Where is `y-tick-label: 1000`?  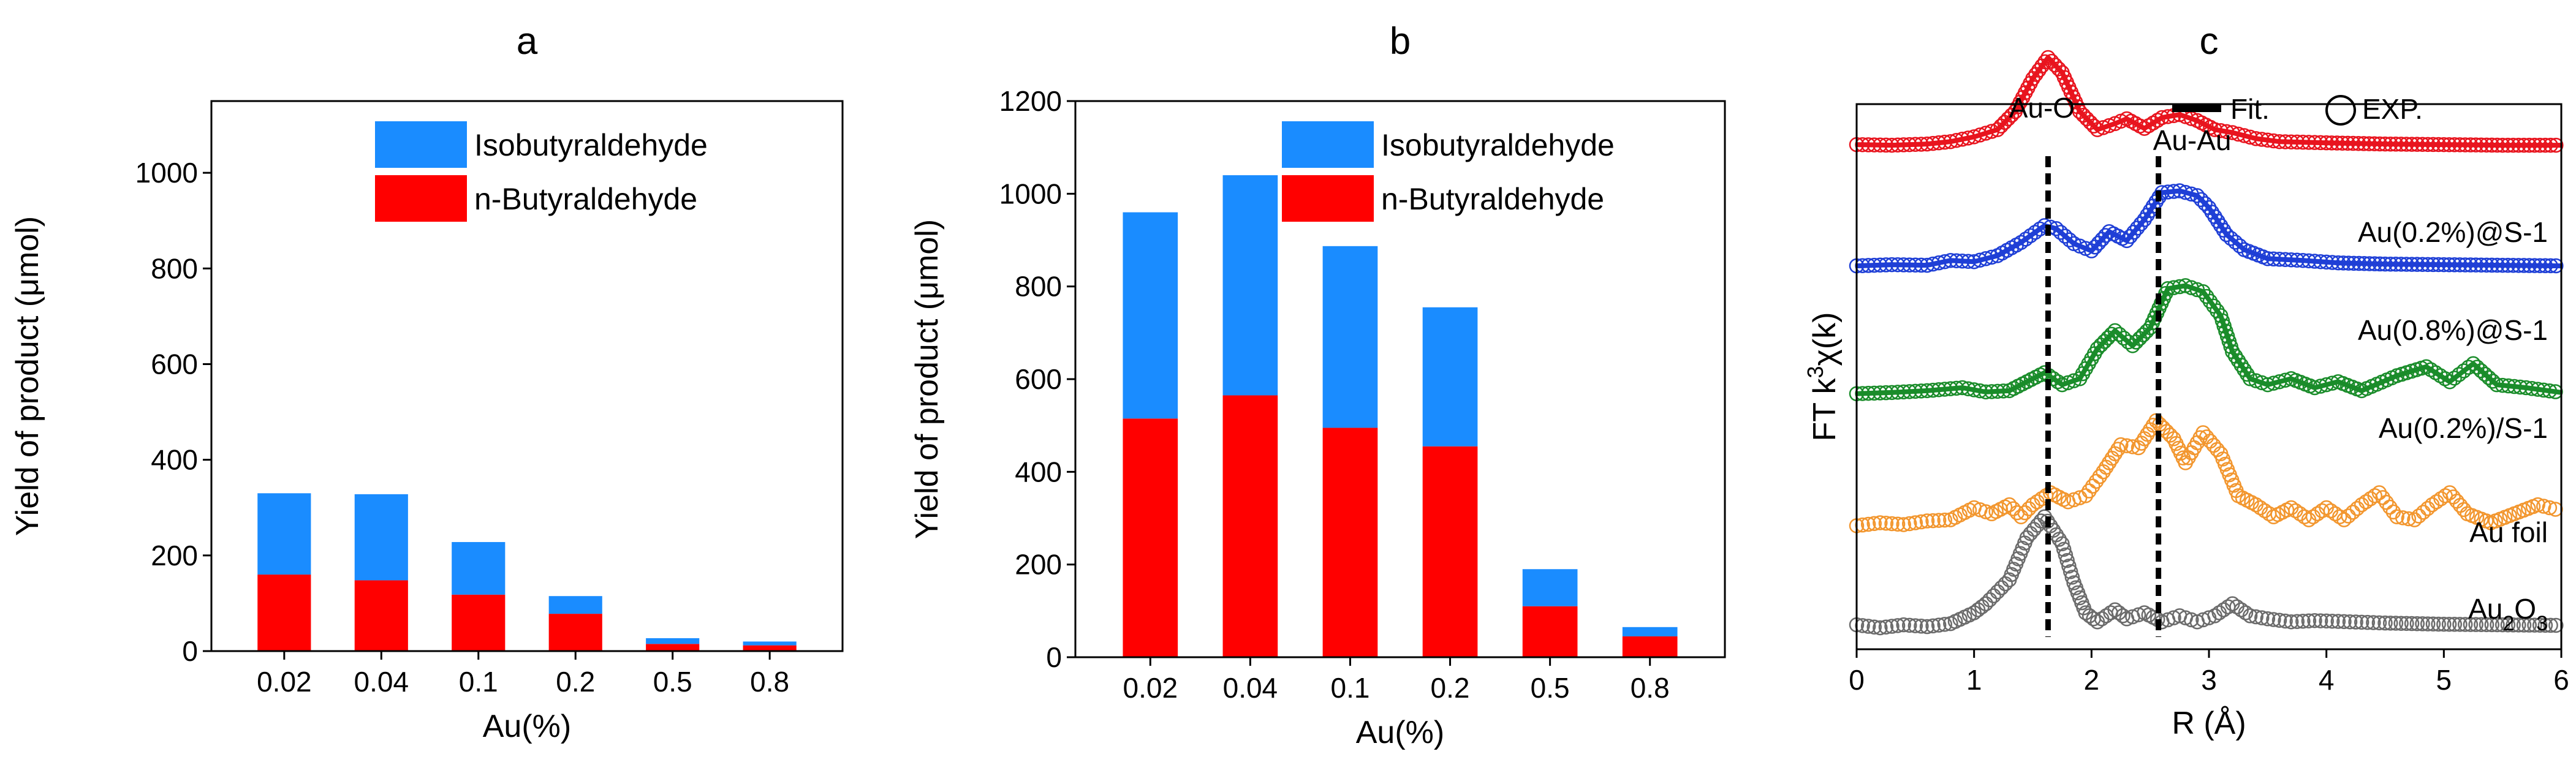
y-tick-label: 1000 is located at coordinates (166, 173).